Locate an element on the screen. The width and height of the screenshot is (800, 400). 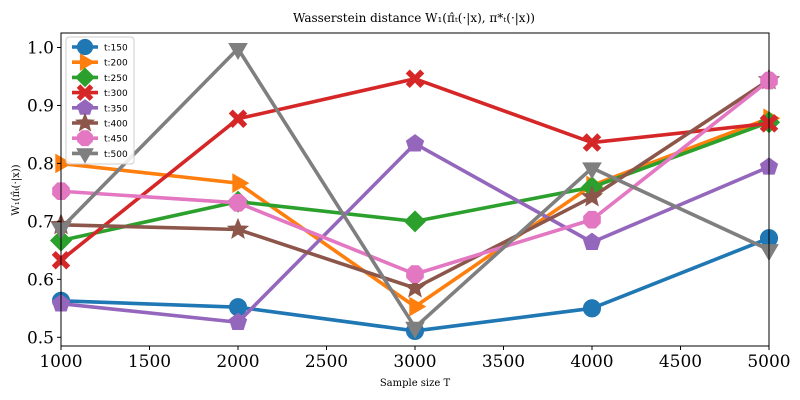
y-tick-label: 1.0 is located at coordinates (40, 48).